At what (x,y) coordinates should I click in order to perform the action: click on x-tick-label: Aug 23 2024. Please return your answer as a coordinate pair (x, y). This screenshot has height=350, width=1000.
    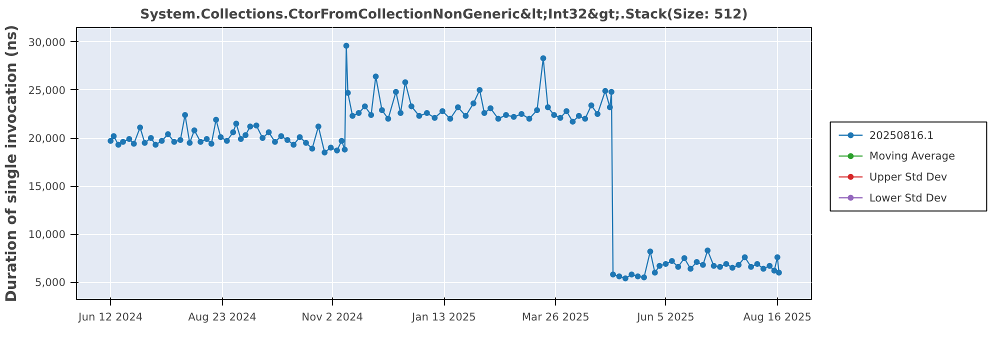
    Looking at the image, I should click on (222, 317).